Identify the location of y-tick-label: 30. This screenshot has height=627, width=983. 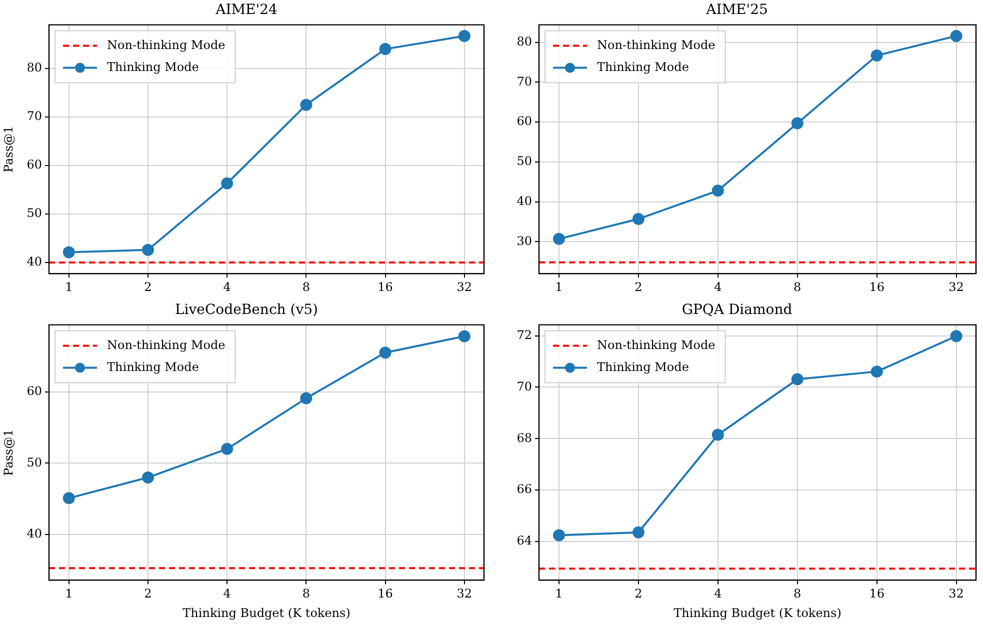
(524, 241).